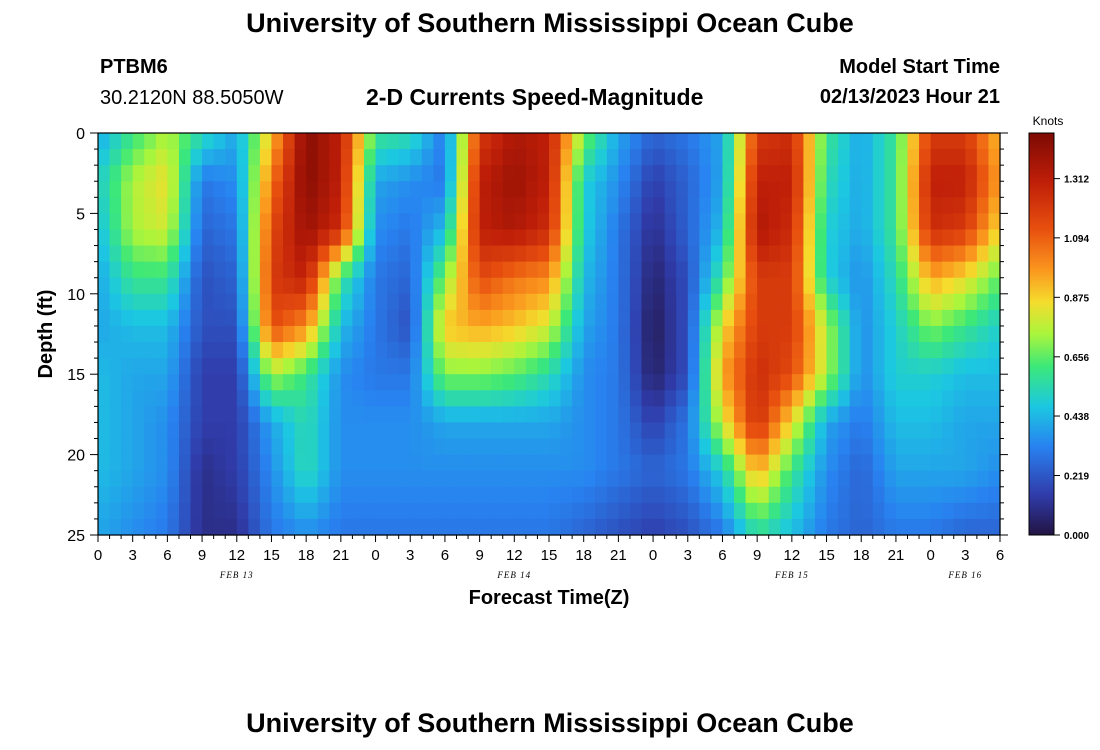 This screenshot has height=750, width=1100. I want to click on x-tick-label: 21, so click(896, 555).